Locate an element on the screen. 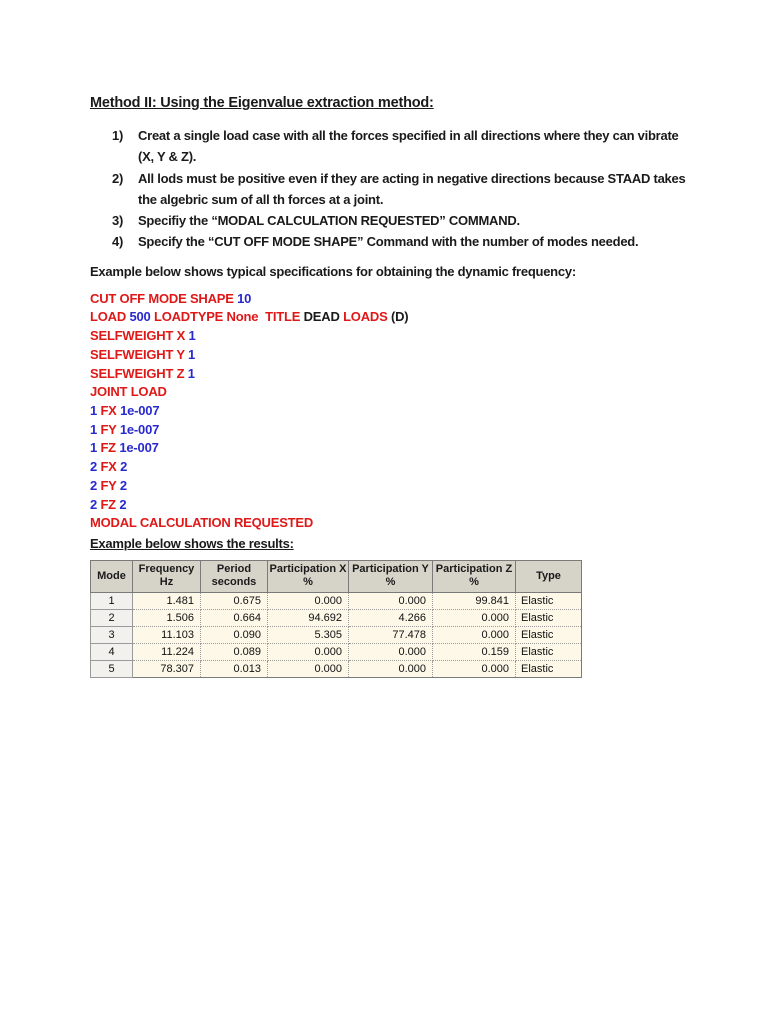  value-cell: 4.266 is located at coordinates (390, 617).